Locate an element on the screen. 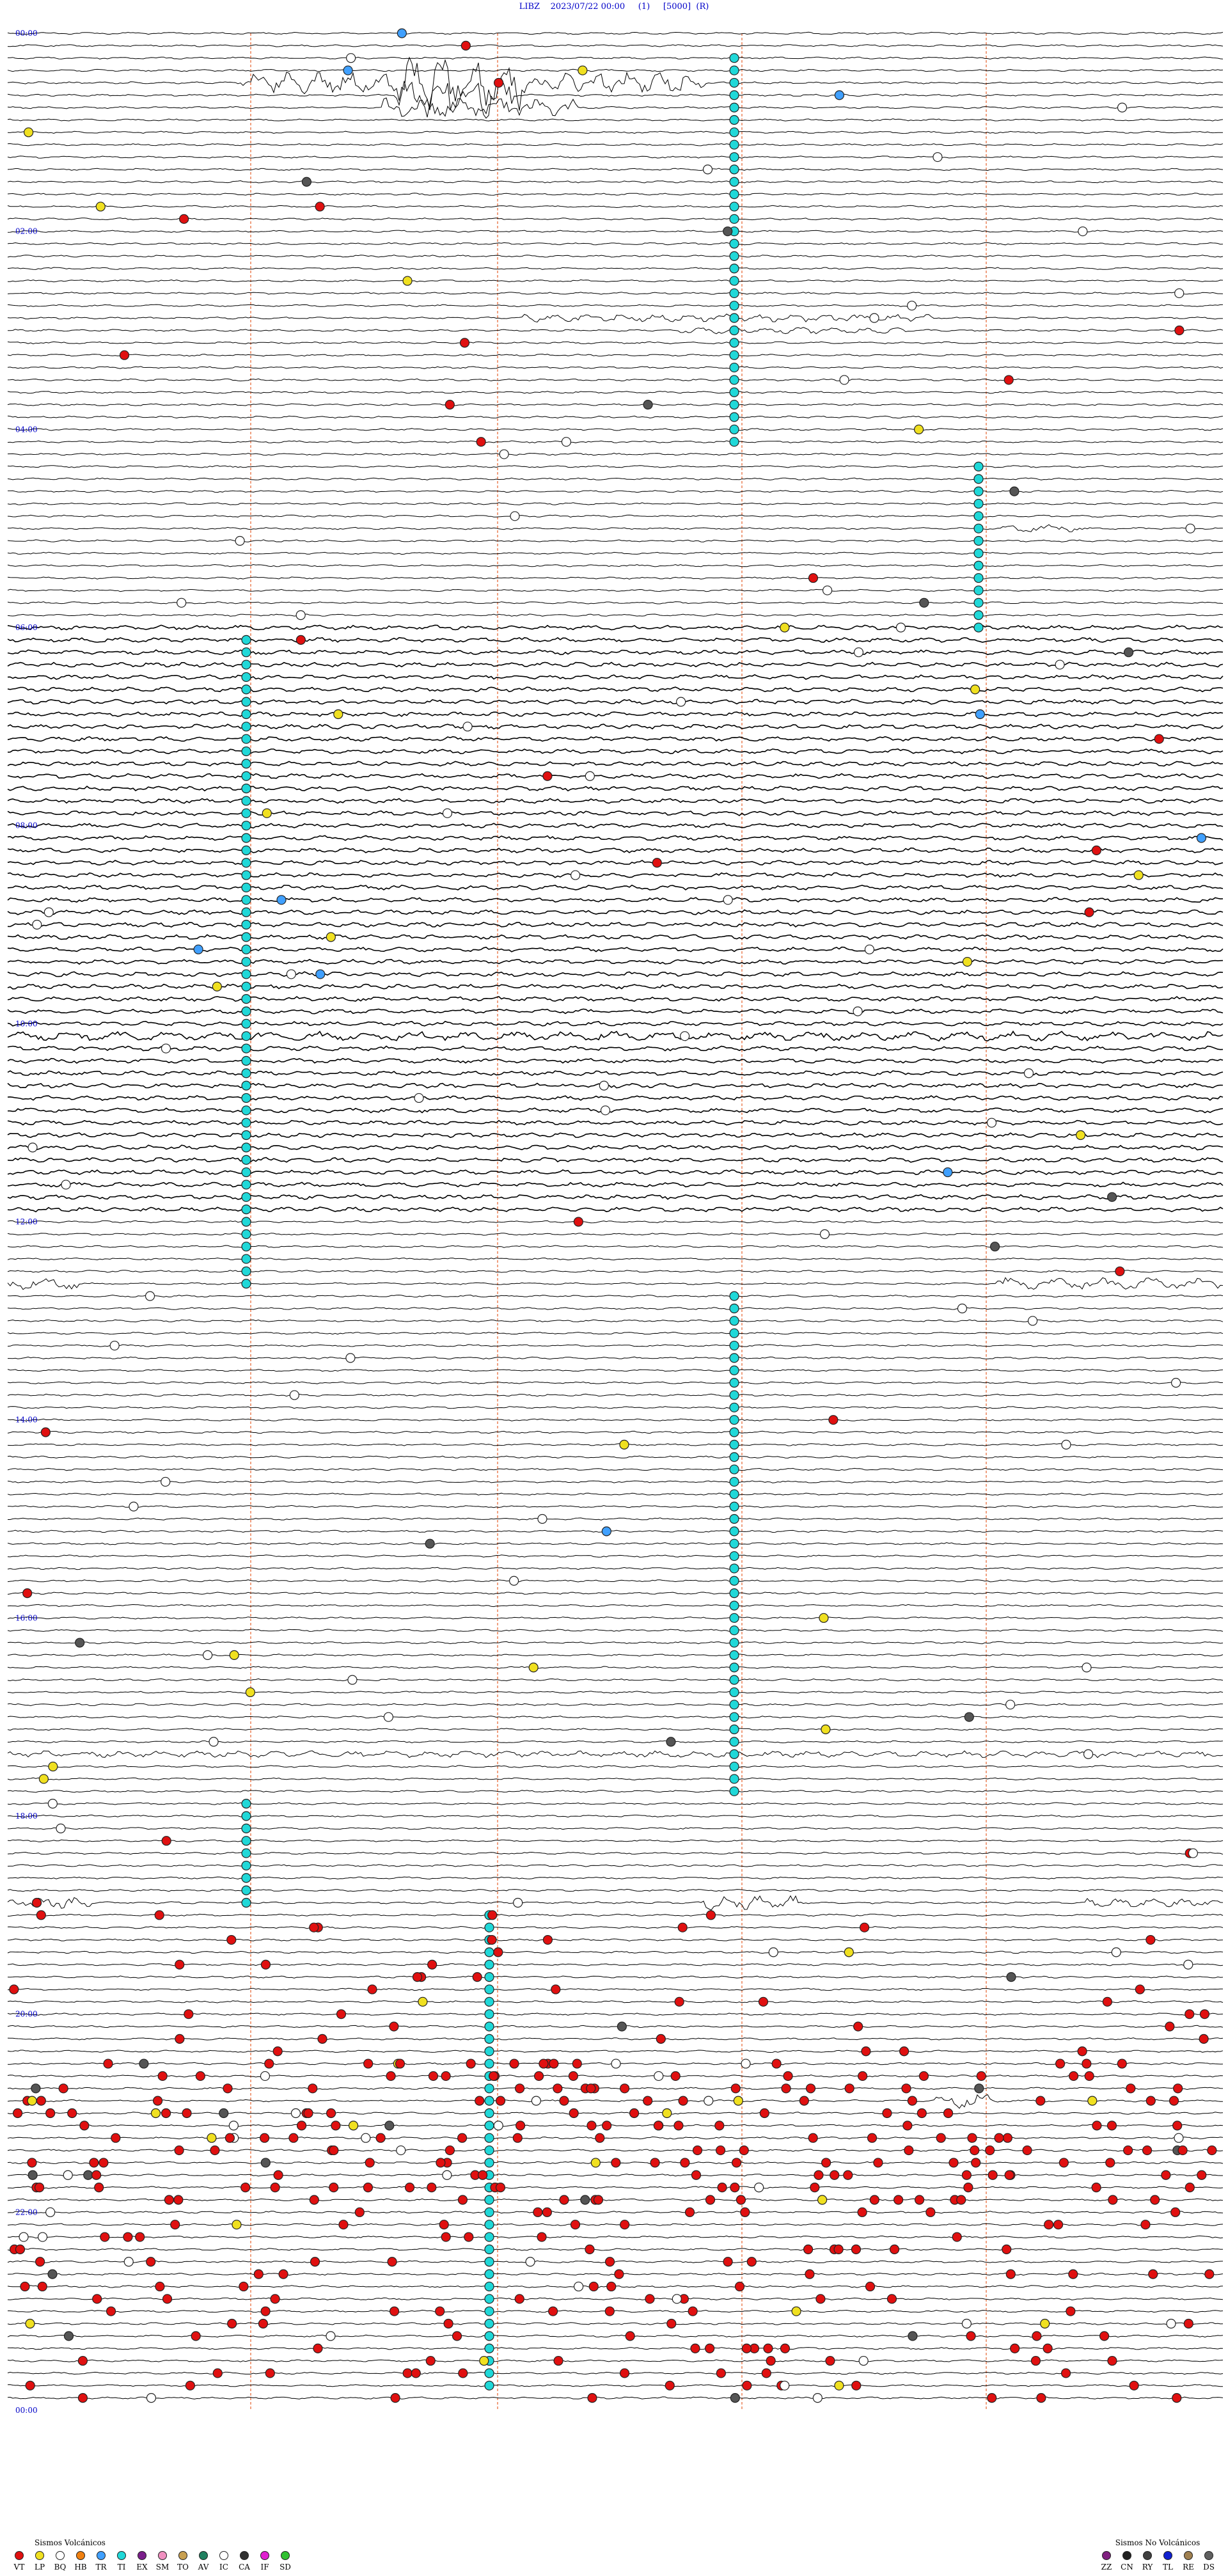  bq-dot-icon is located at coordinates (60, 2555).